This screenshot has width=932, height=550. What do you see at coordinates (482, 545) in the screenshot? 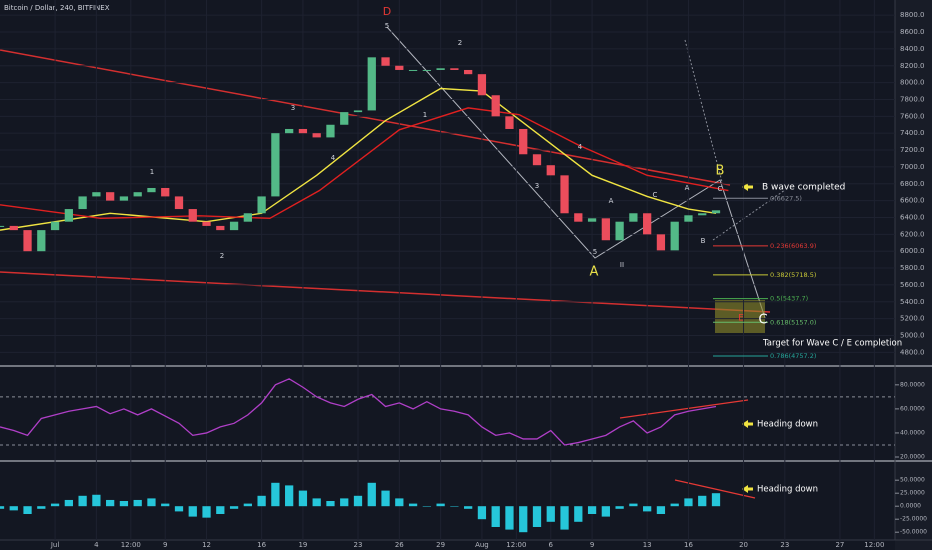
I see `x-tick-label: Aug` at bounding box center [482, 545].